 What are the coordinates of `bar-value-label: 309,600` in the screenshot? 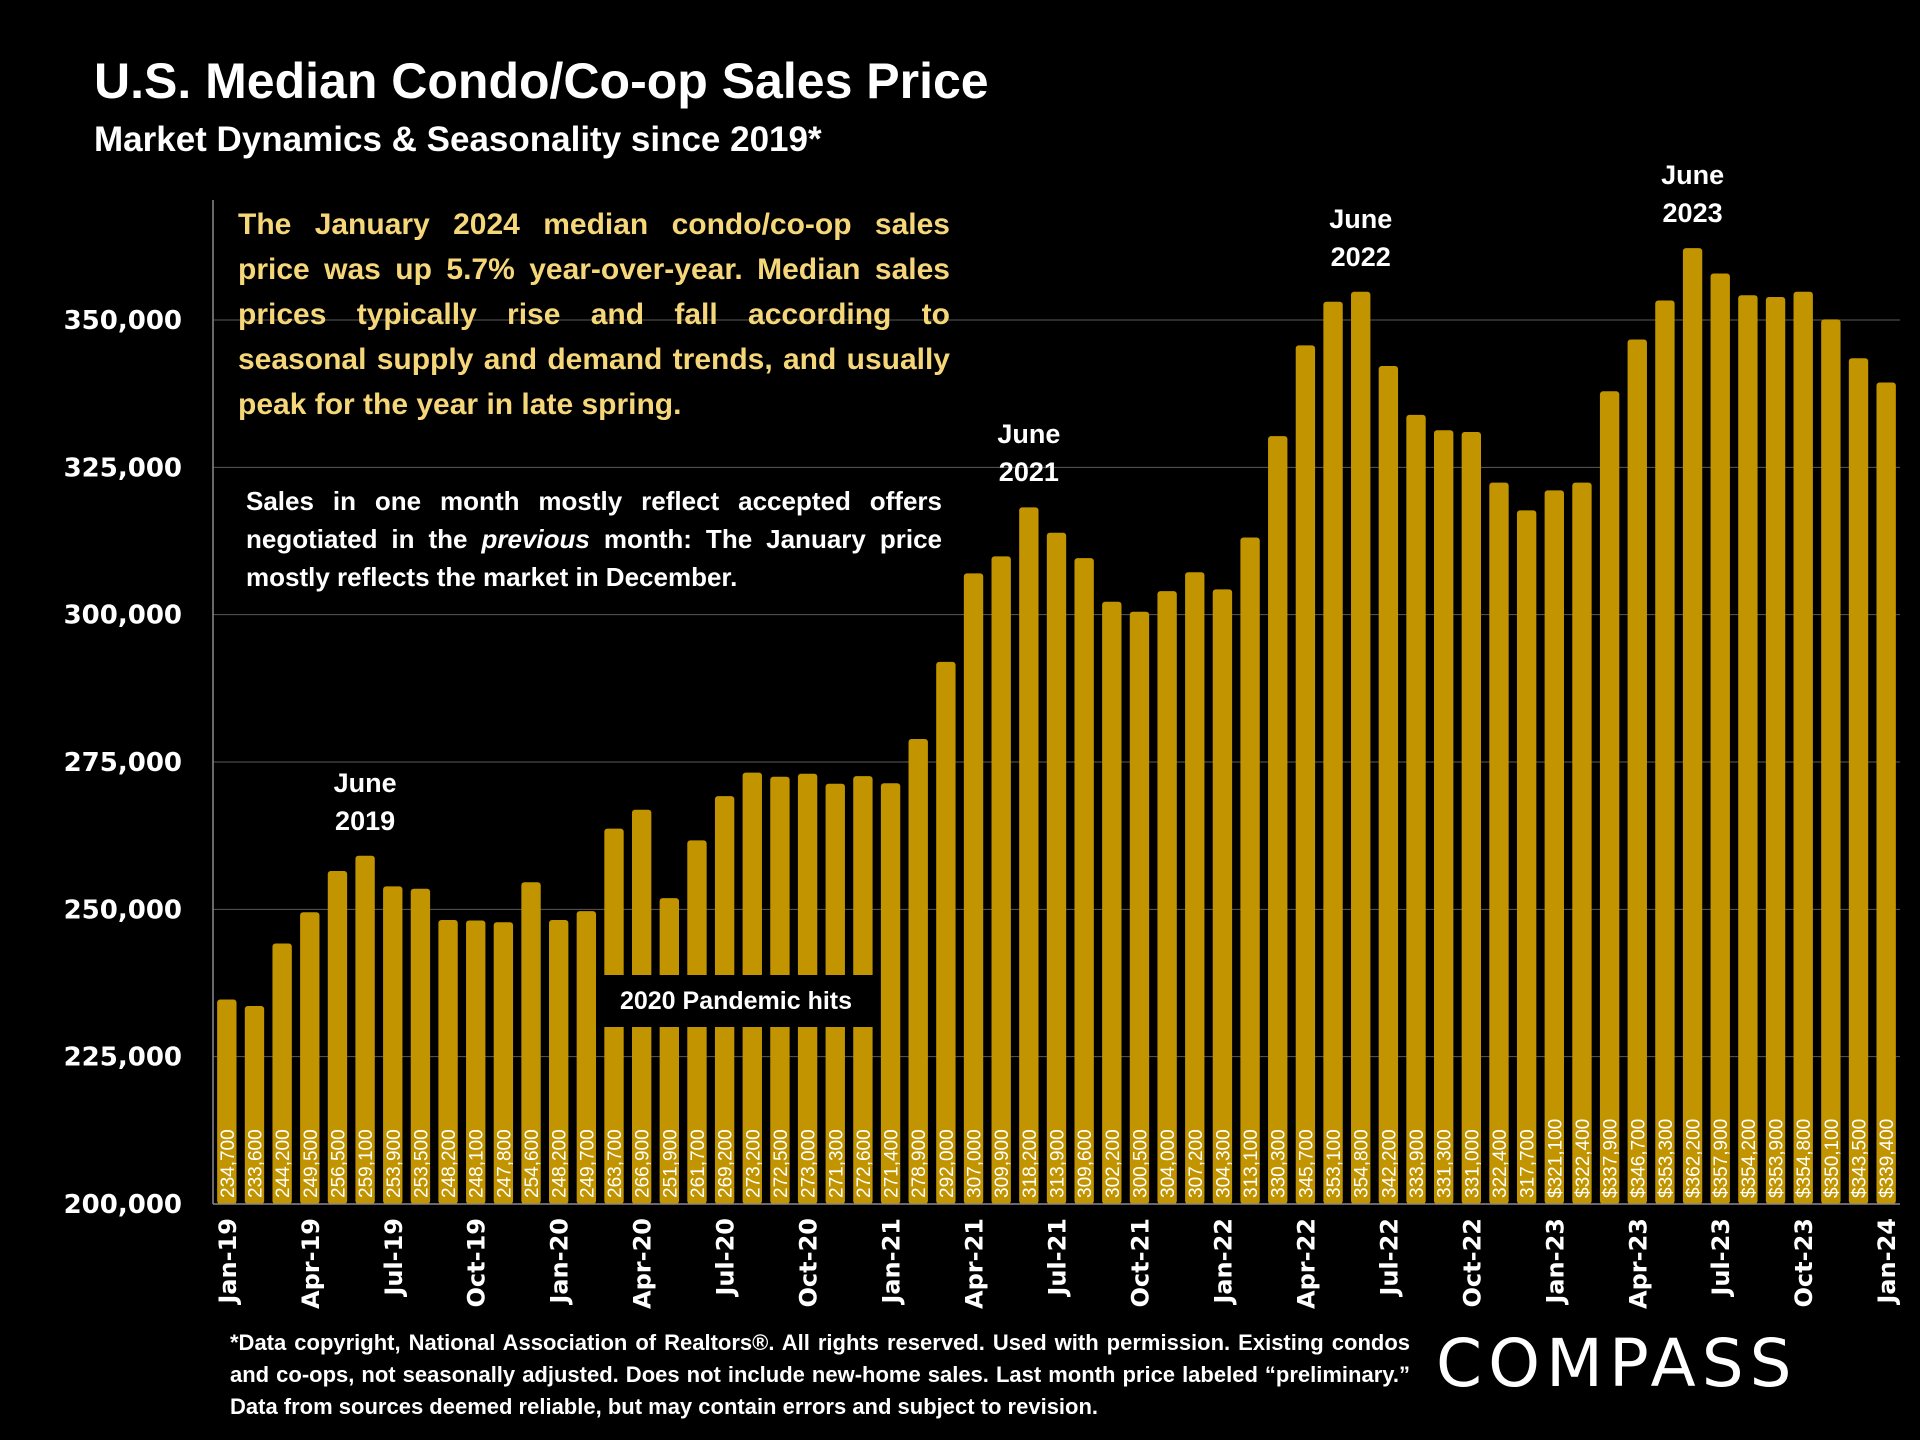 It's located at (1085, 1163).